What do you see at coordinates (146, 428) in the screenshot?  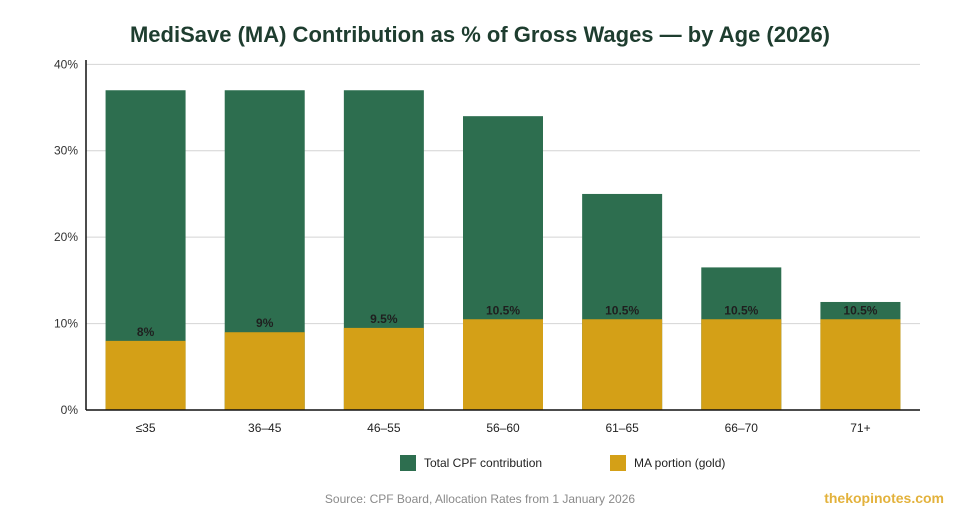 I see `x-tick-label: ≤35` at bounding box center [146, 428].